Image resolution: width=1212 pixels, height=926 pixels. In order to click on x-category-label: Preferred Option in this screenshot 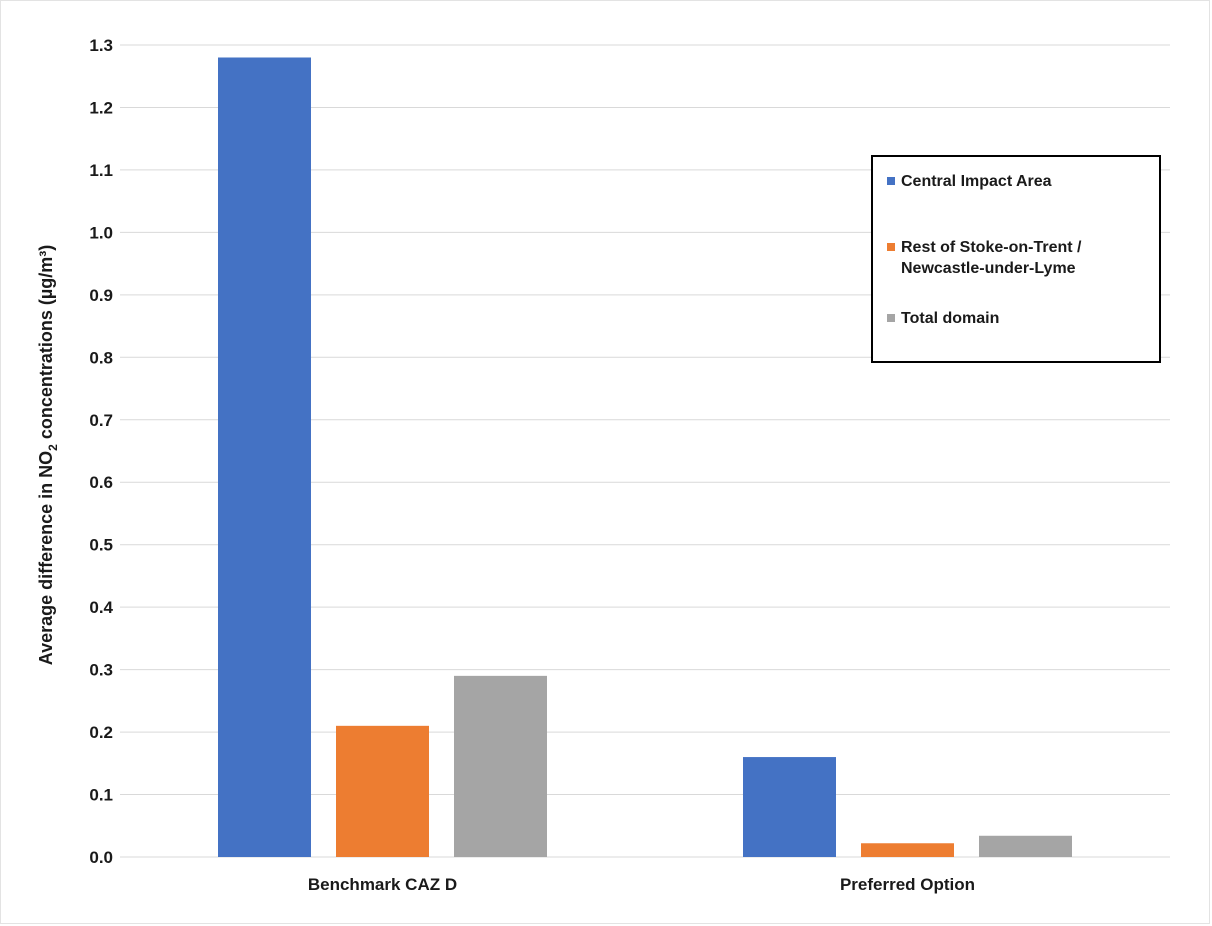, I will do `click(907, 884)`.